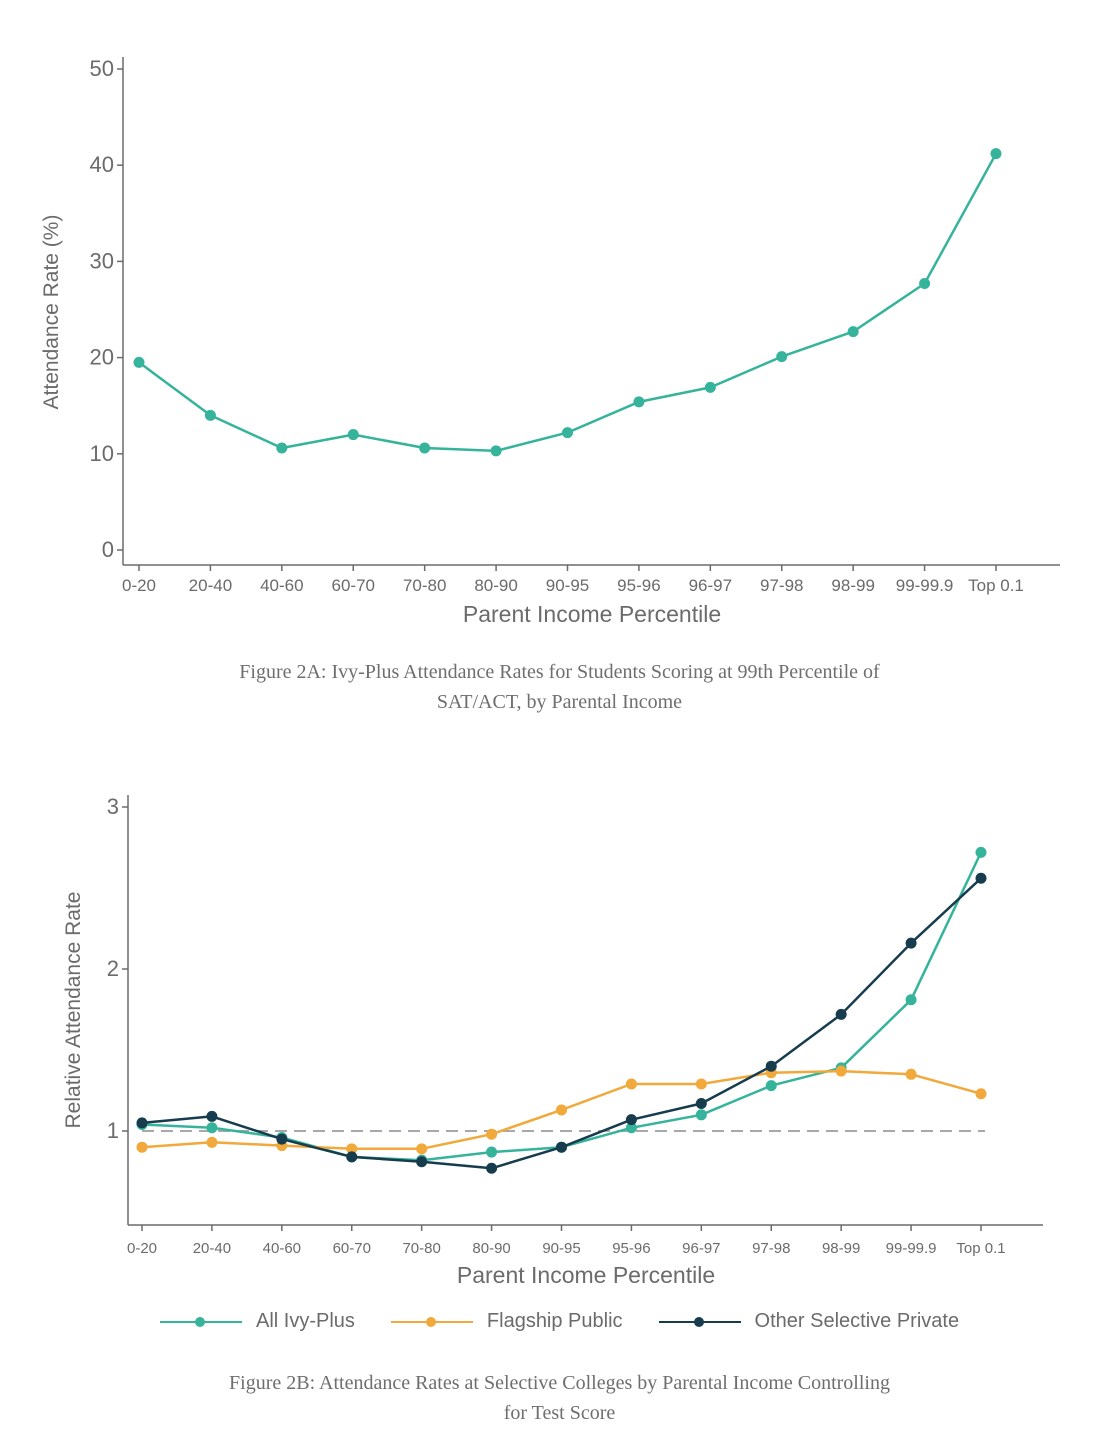 This screenshot has height=1443, width=1119. What do you see at coordinates (559, 1413) in the screenshot?
I see `caption-2b-line2: for Test Score` at bounding box center [559, 1413].